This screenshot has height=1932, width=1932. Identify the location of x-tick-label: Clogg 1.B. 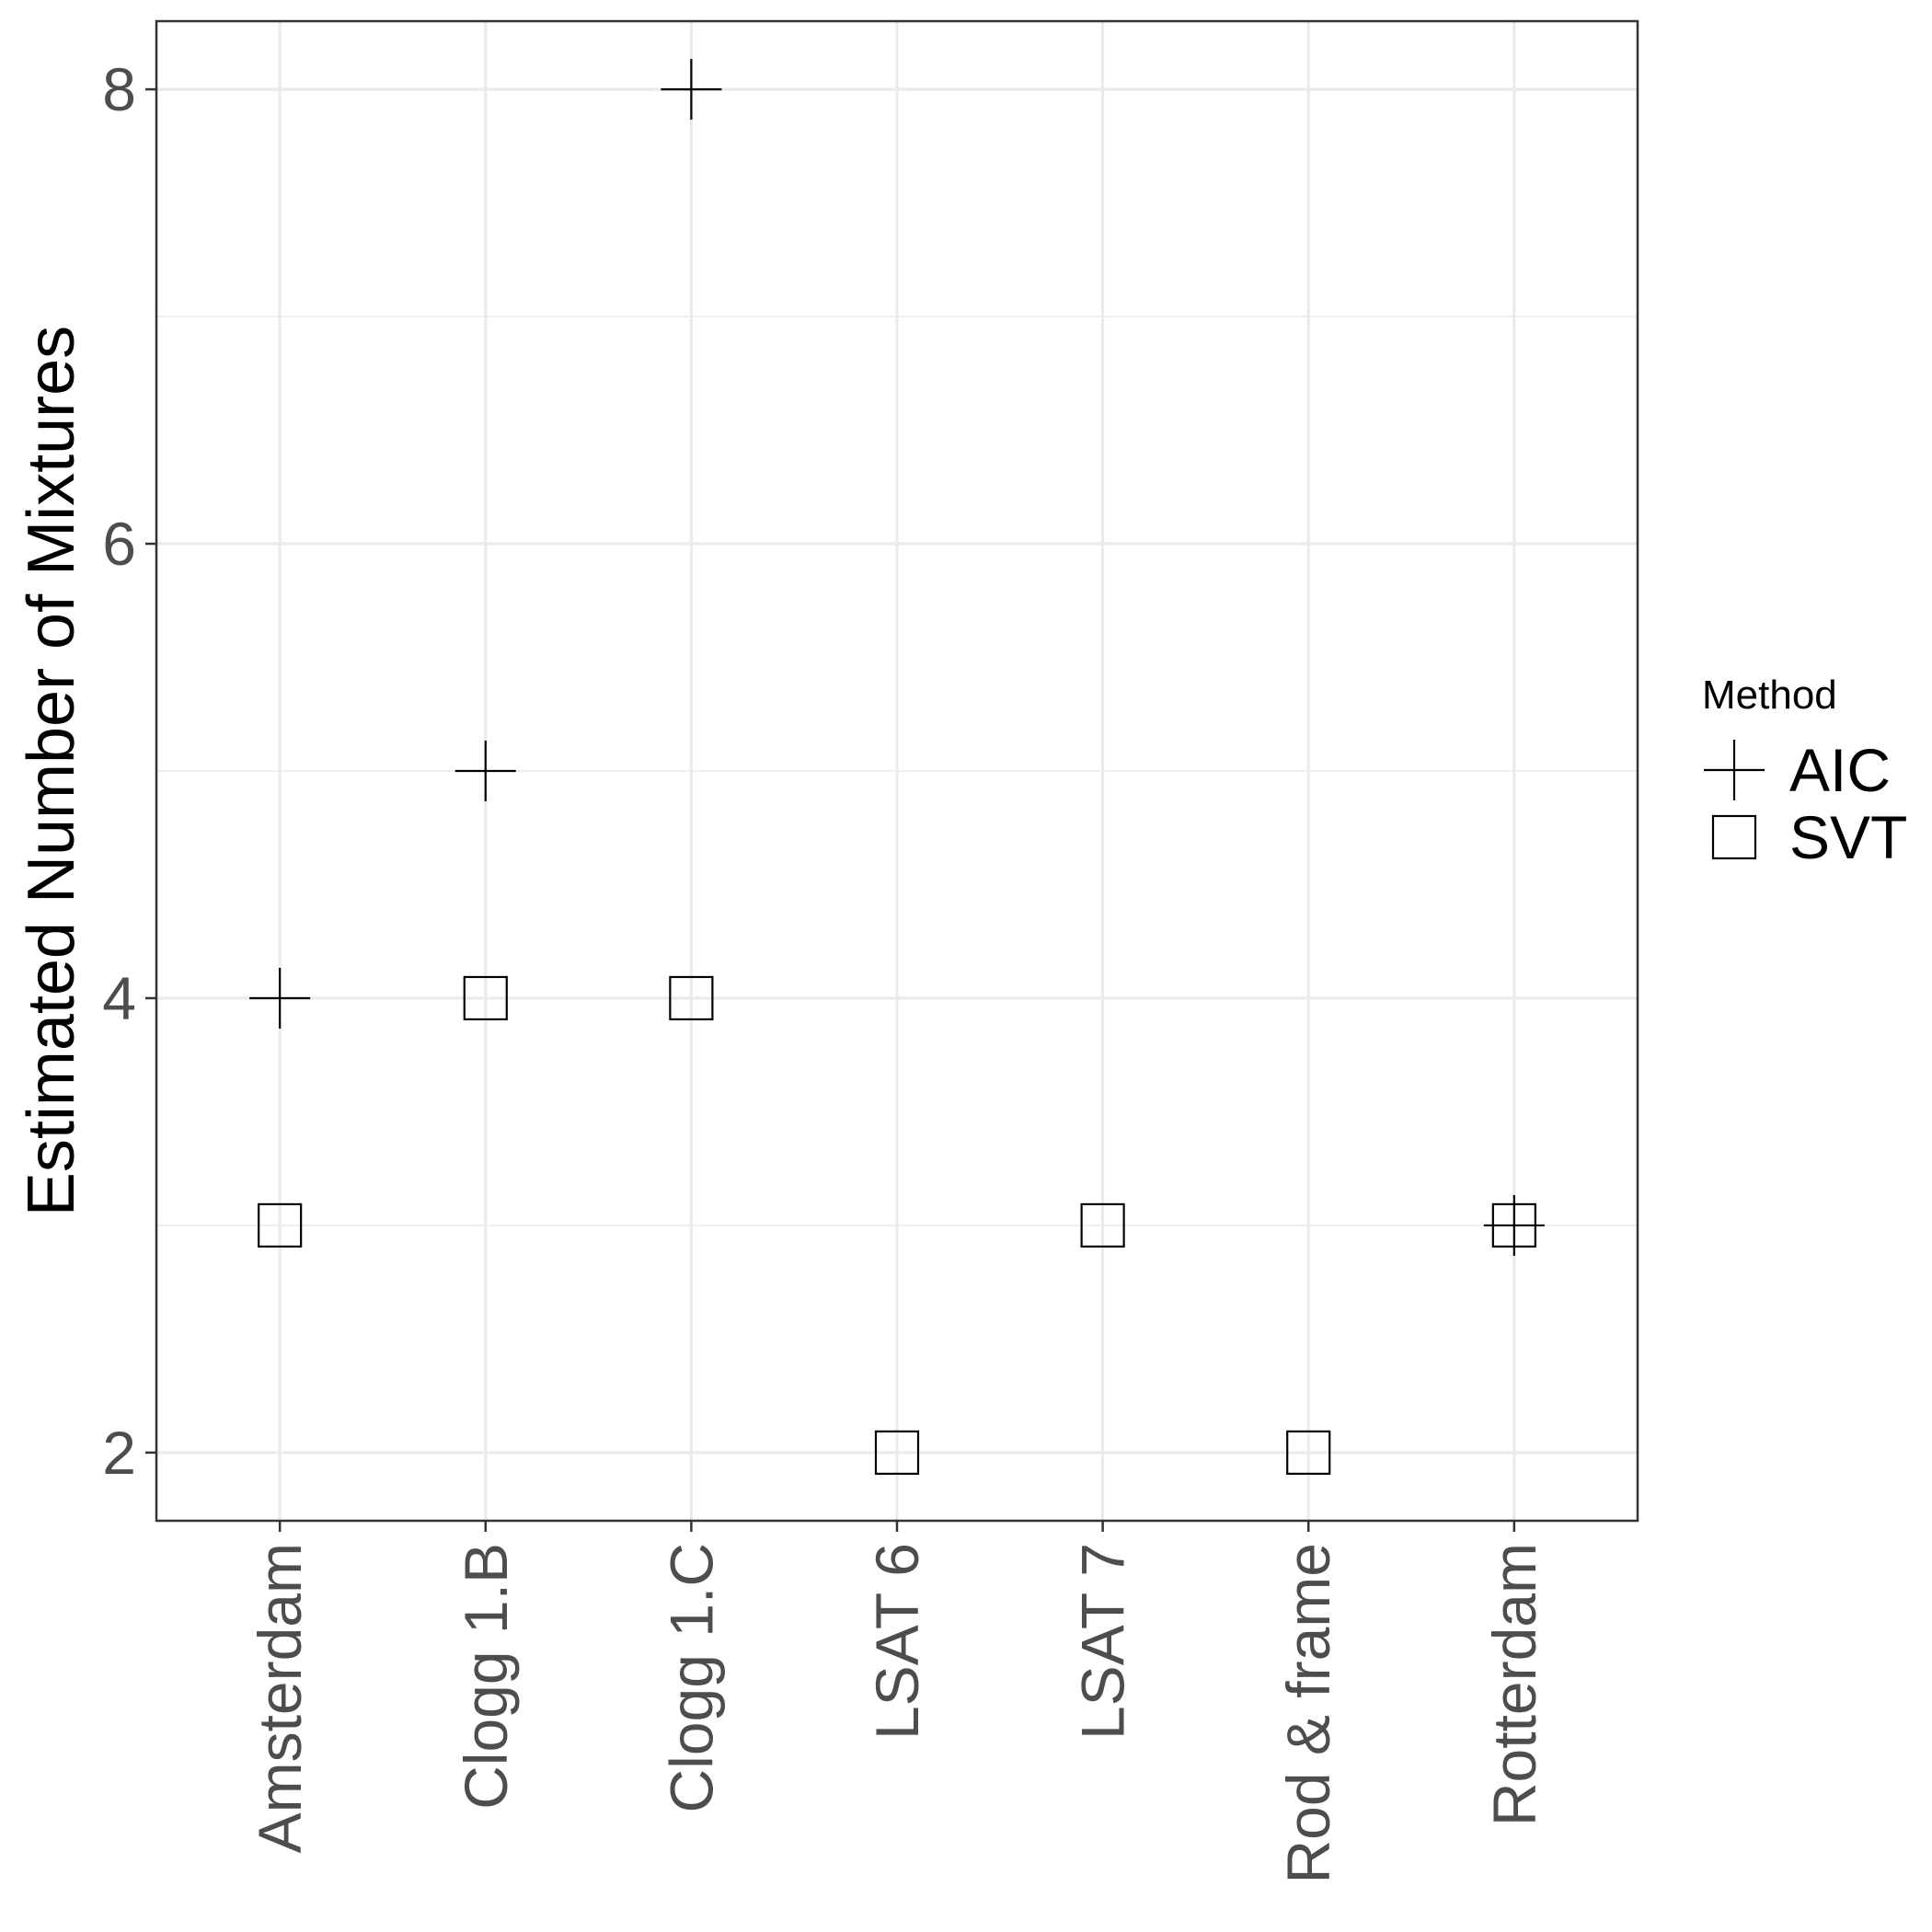
(486, 1676).